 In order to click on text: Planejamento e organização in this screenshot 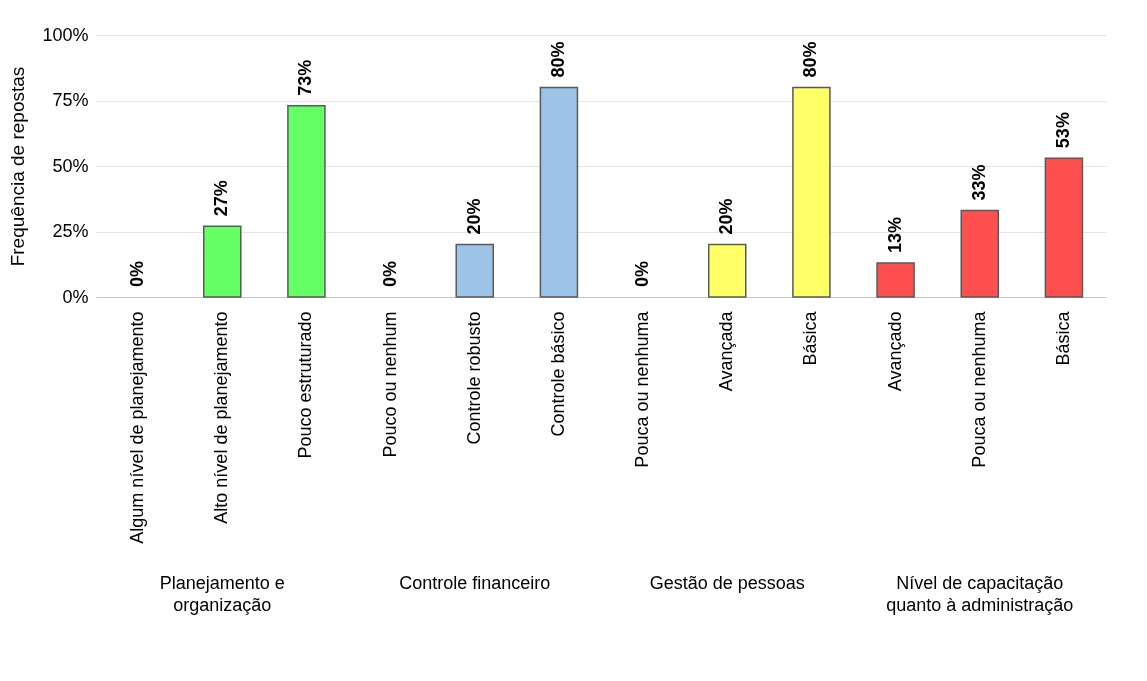, I will do `click(222, 594)`.